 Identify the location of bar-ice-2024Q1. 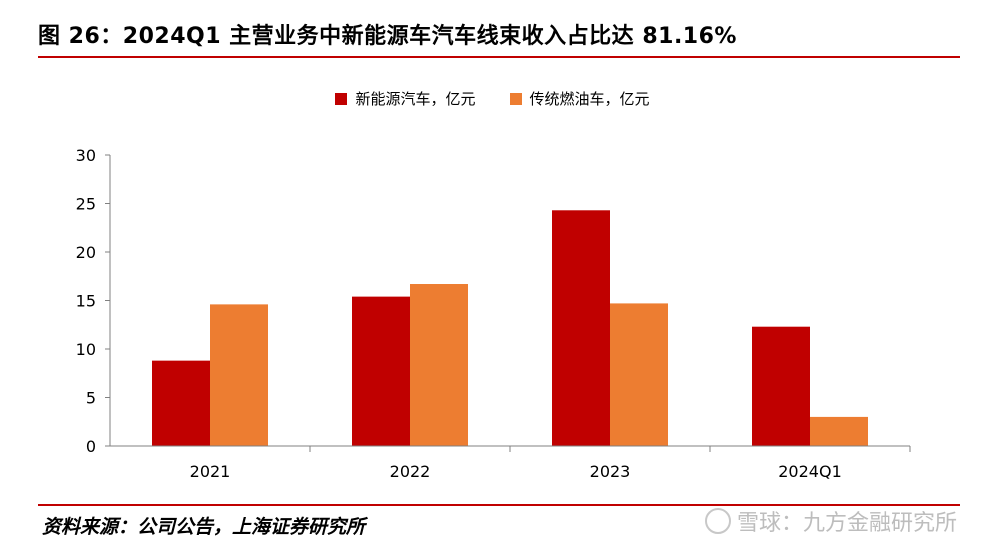
(839, 431).